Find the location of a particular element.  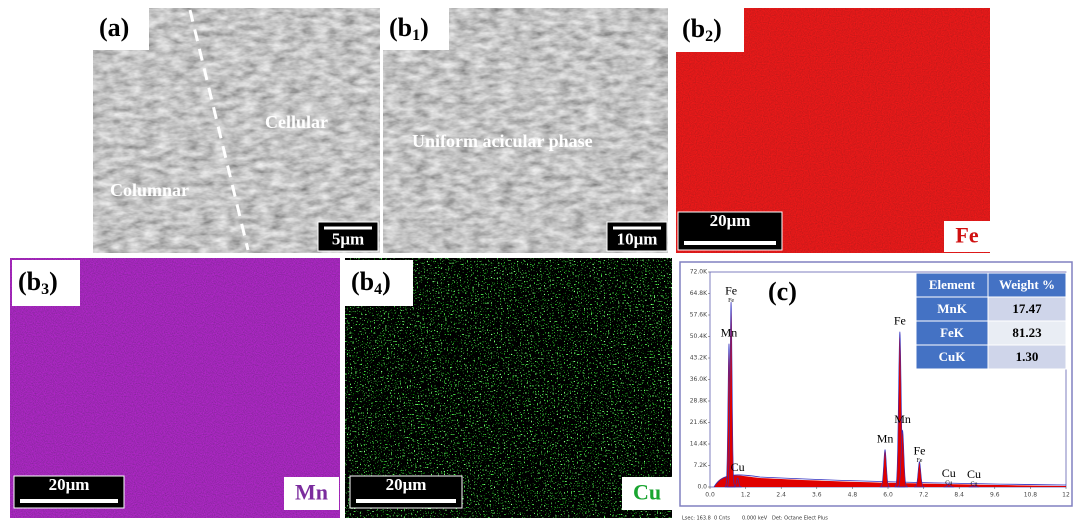

y-tick-label: 50.4K is located at coordinates (699, 336).